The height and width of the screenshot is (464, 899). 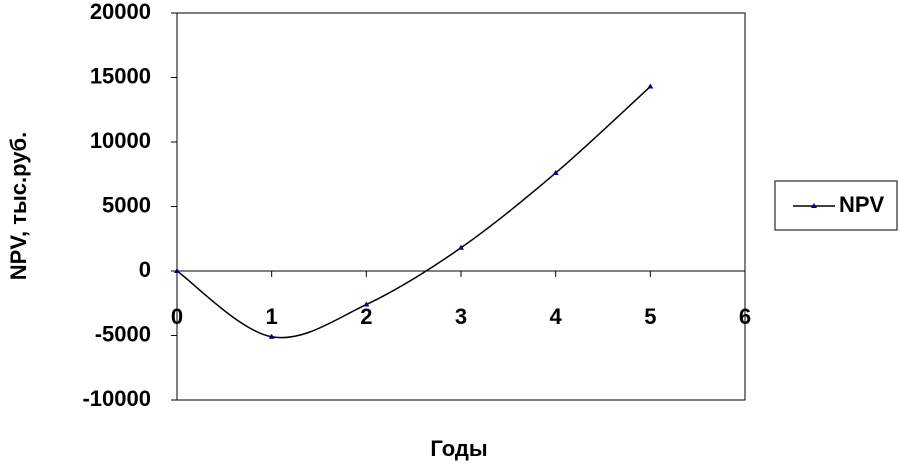 I want to click on y-tick-label: 10000, so click(x=120, y=140).